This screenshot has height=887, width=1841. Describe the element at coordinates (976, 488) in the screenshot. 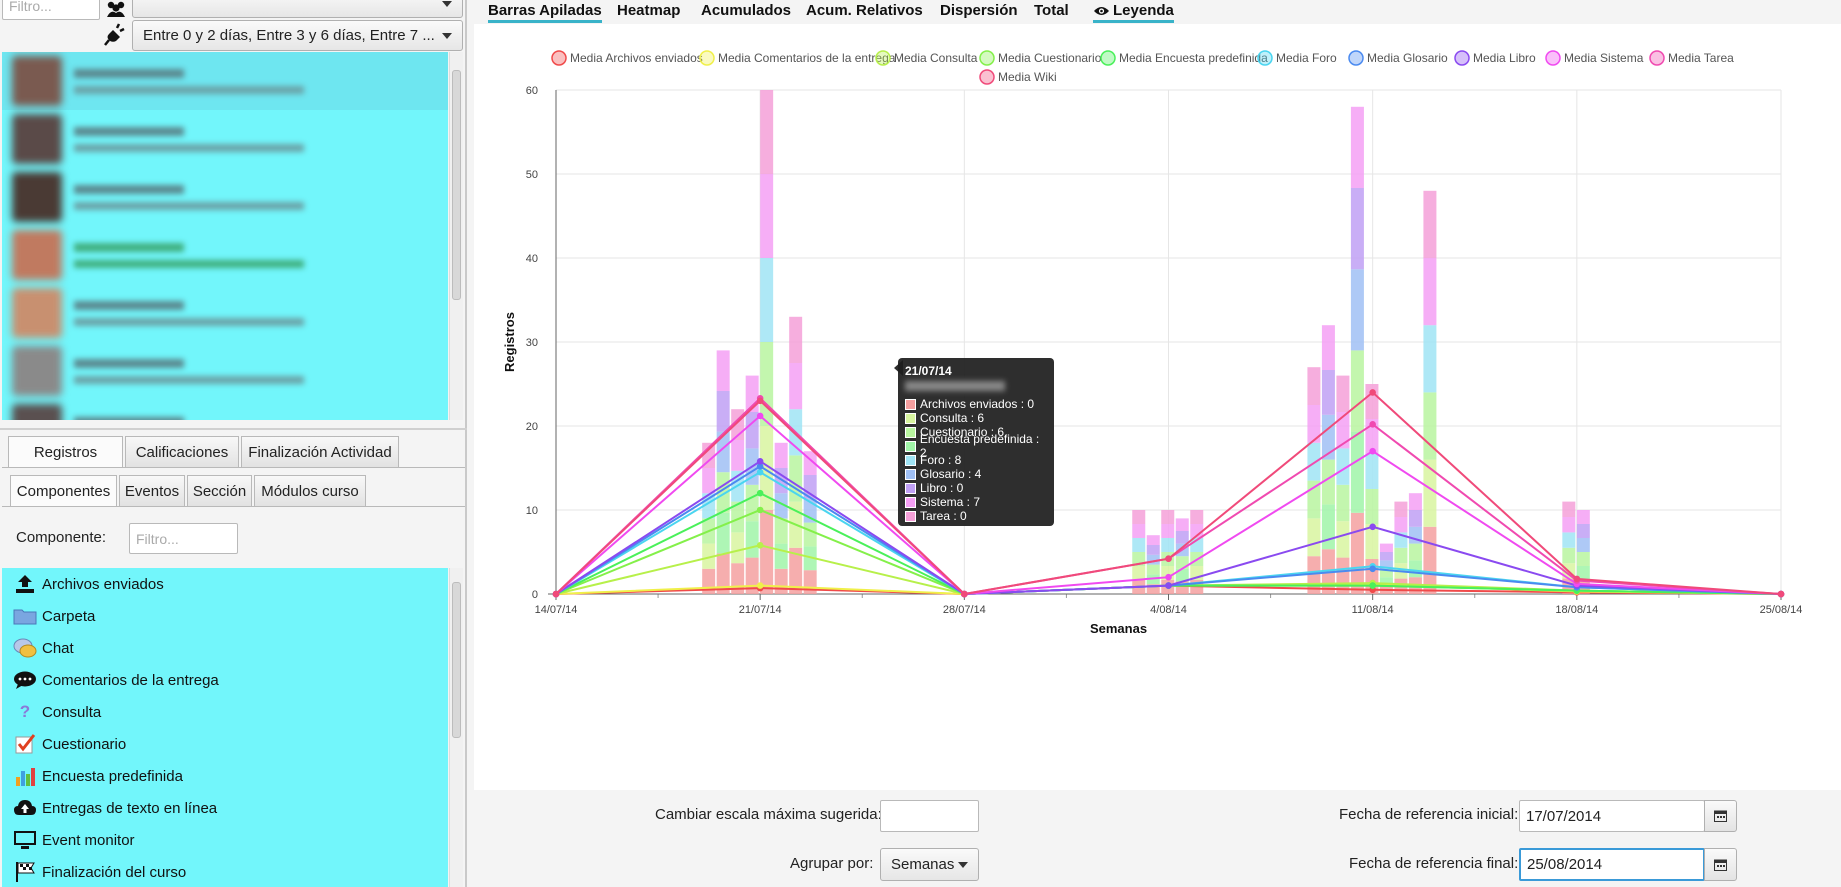

I see `tooltip-row: Libro : 0` at that location.